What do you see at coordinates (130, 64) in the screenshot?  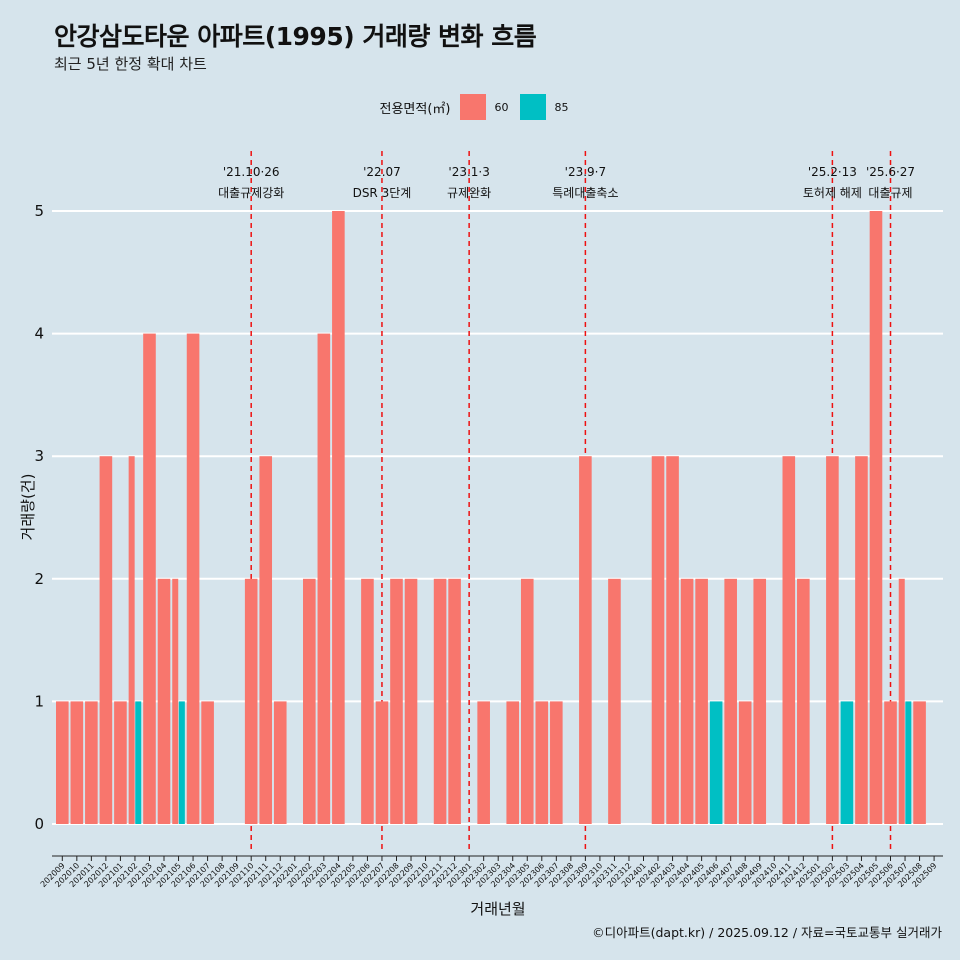 I see `chart-subtitle: 최근 5년 한정 확대 차트` at bounding box center [130, 64].